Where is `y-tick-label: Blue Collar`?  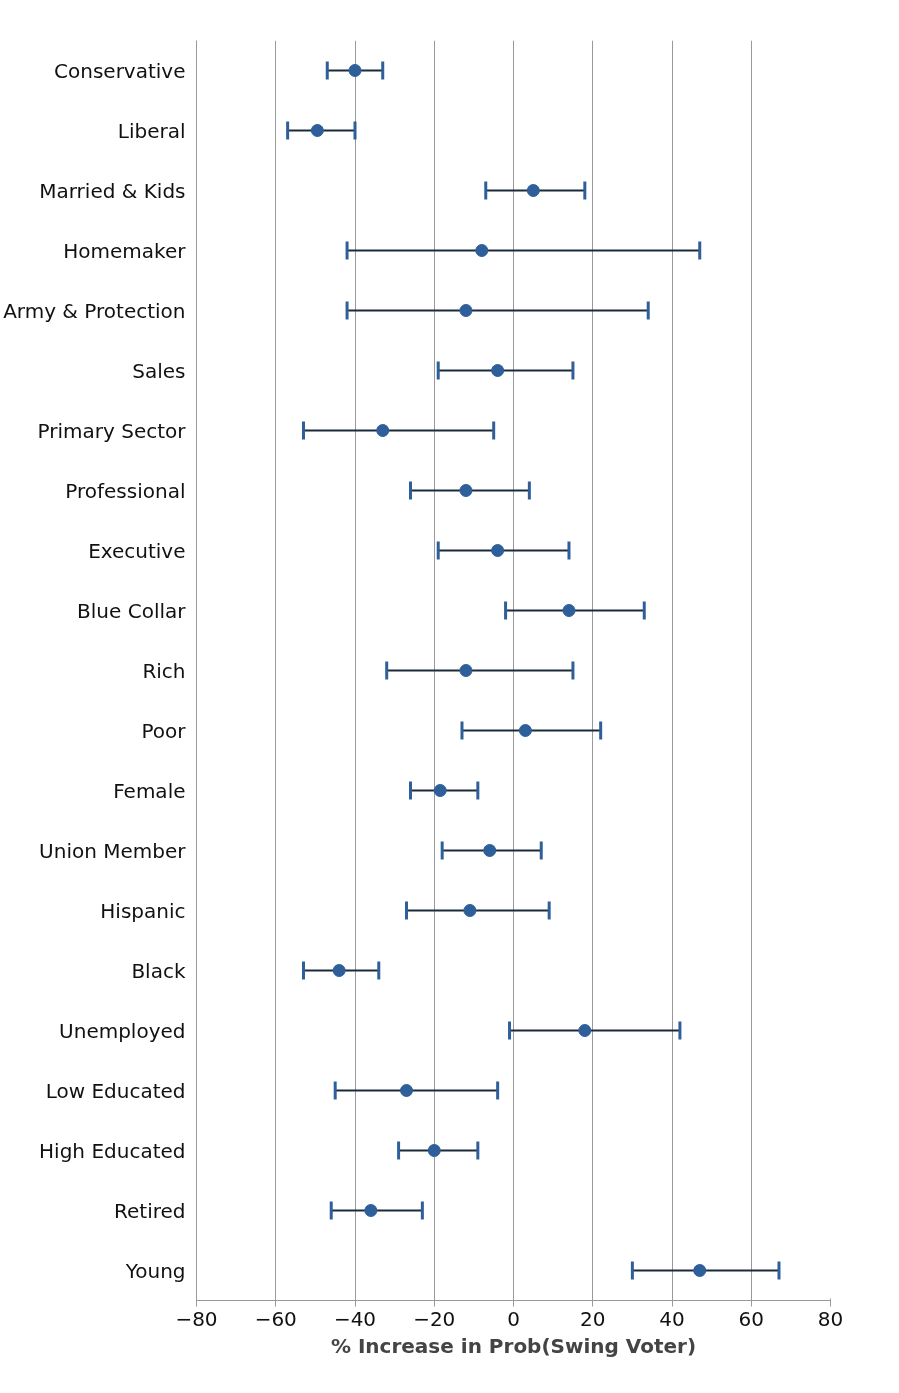 y-tick-label: Blue Collar is located at coordinates (132, 610).